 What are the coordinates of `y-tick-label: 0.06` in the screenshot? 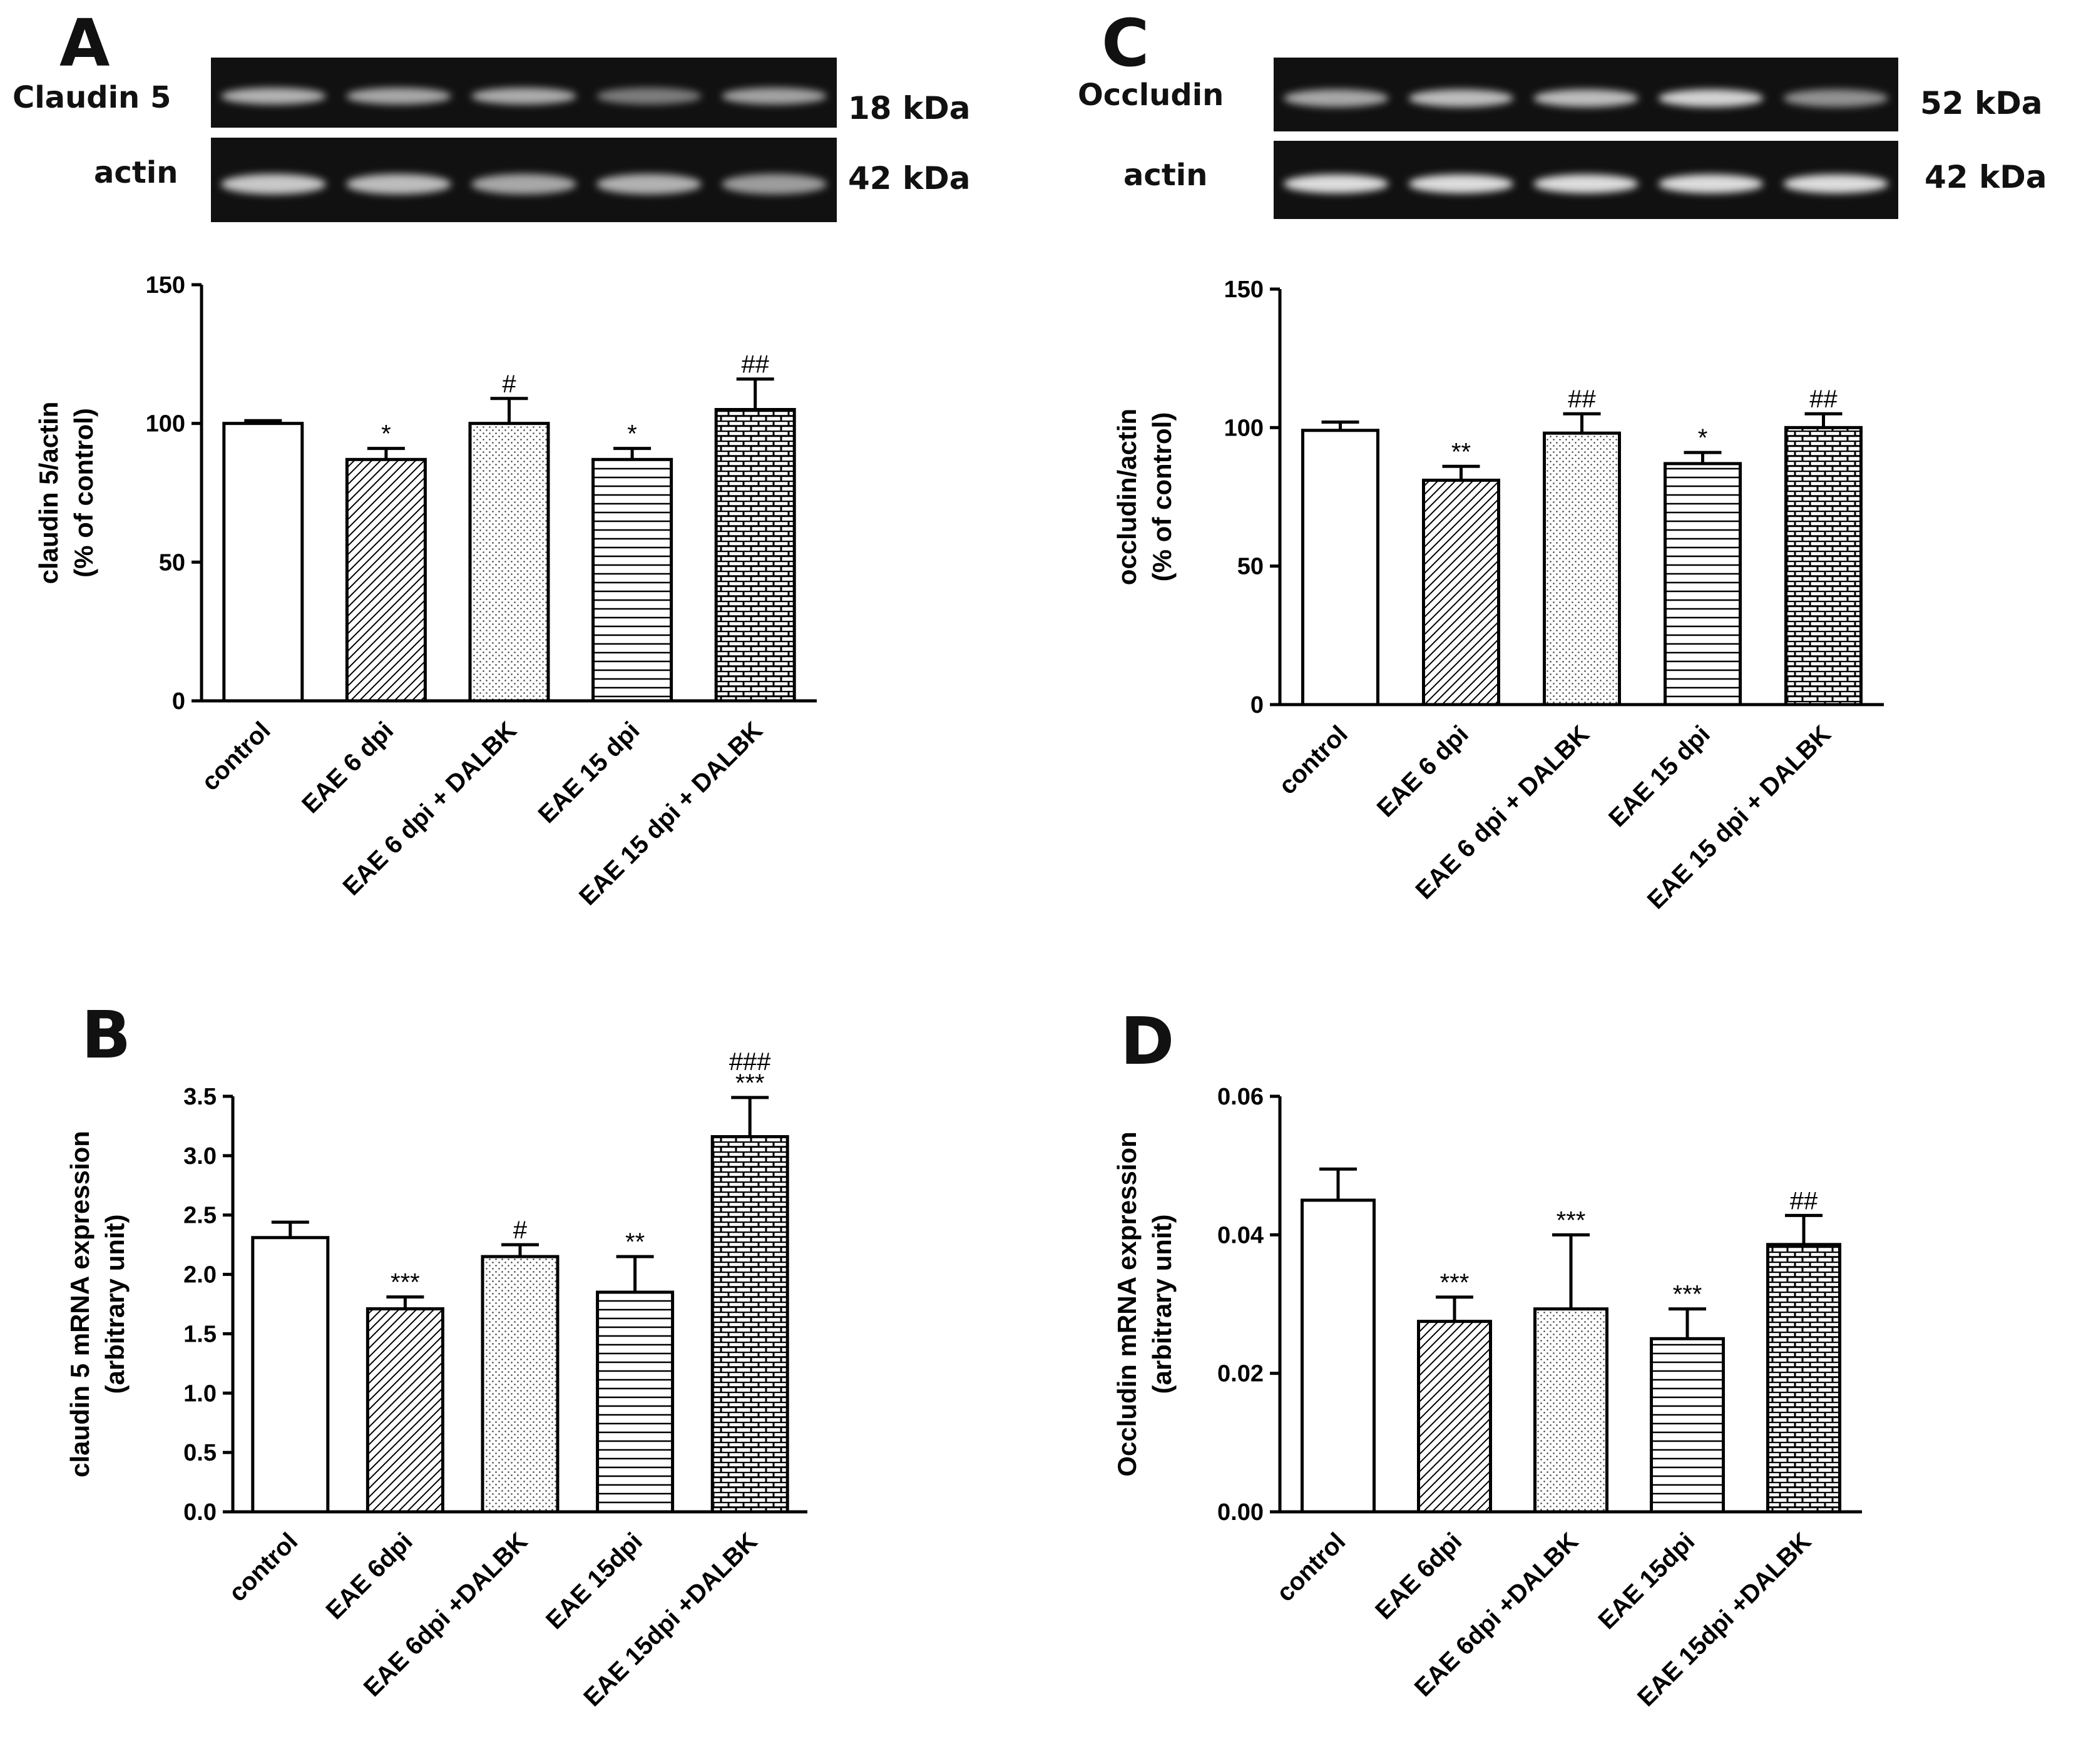 It's located at (1240, 1097).